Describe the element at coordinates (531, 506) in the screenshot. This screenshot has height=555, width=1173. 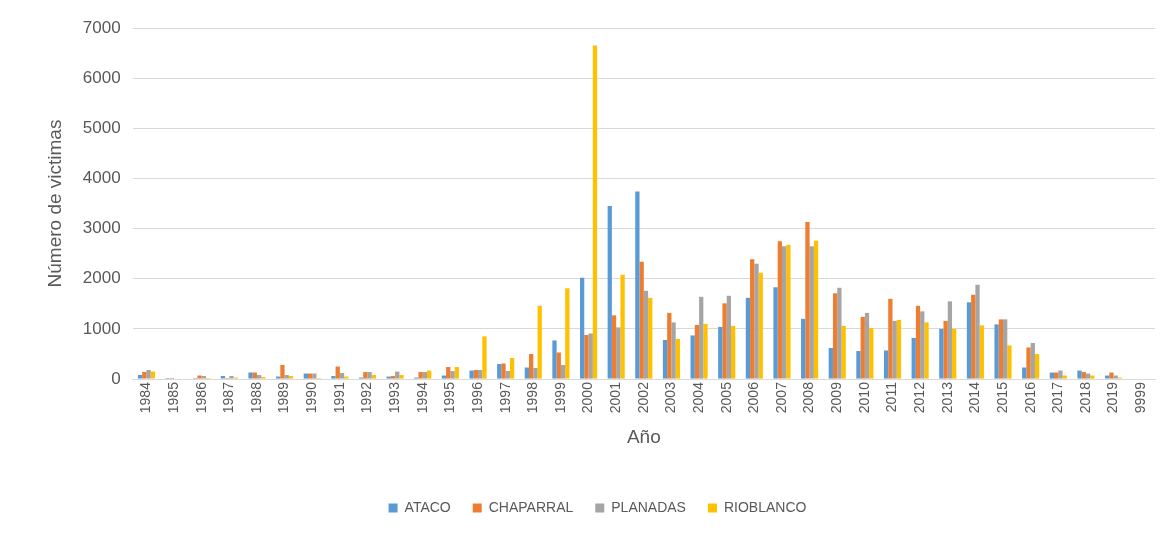
I see `legend-label: CHAPARRAL` at that location.